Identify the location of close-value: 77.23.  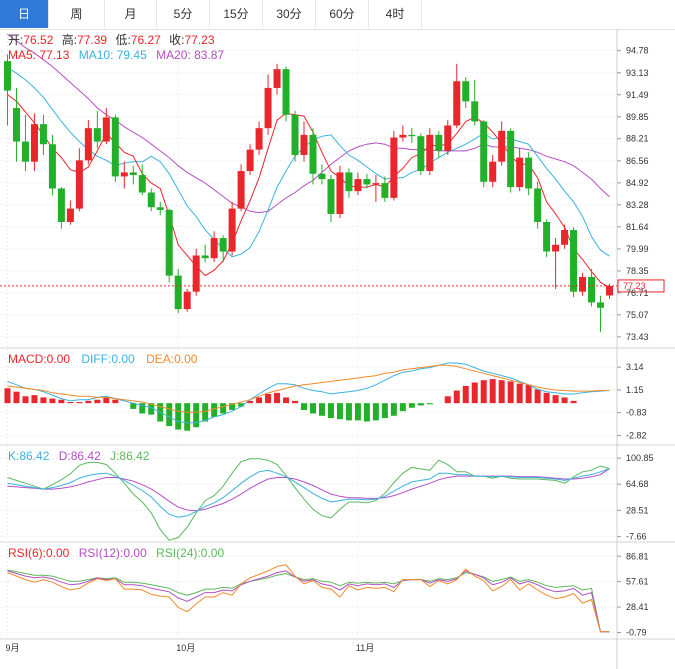
(200, 40).